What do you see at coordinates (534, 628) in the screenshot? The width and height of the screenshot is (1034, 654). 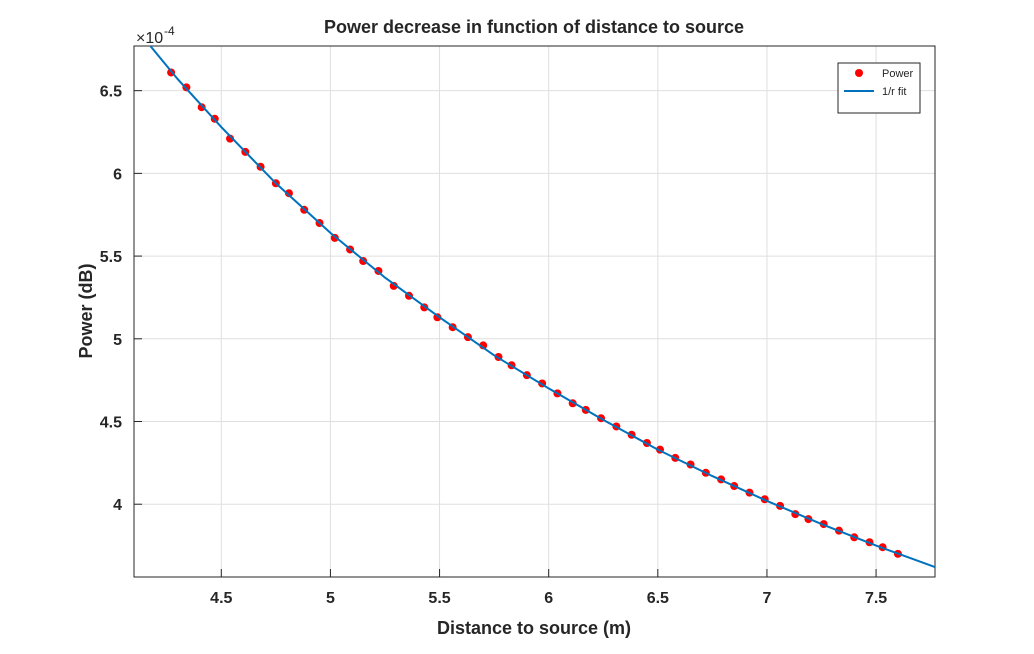 I see `x-axis-label: Distance to source (m)` at bounding box center [534, 628].